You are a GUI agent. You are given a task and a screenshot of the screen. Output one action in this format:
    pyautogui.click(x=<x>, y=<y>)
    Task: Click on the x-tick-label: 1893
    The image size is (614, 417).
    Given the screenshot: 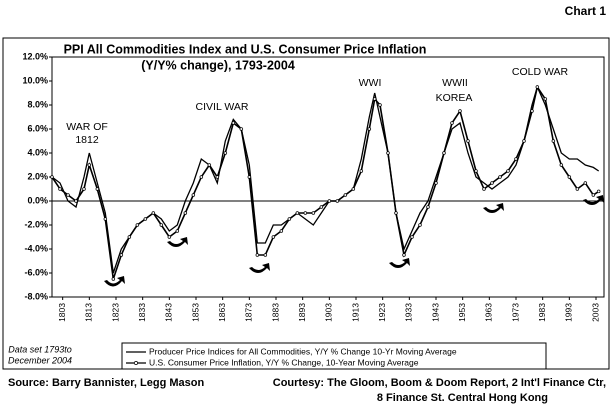 What is the action you would take?
    pyautogui.click(x=302, y=312)
    